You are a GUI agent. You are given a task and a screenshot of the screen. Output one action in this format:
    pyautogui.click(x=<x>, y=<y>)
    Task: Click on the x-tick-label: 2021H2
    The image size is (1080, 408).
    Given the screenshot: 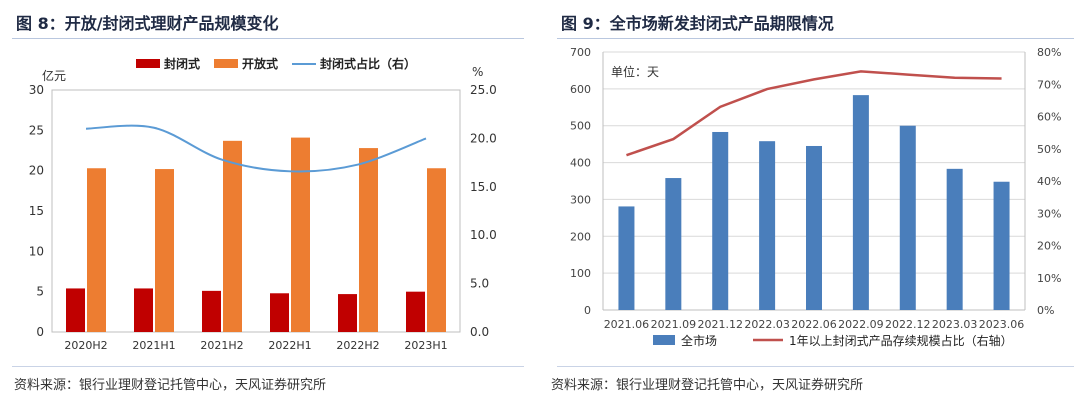 What is the action you would take?
    pyautogui.click(x=221, y=345)
    